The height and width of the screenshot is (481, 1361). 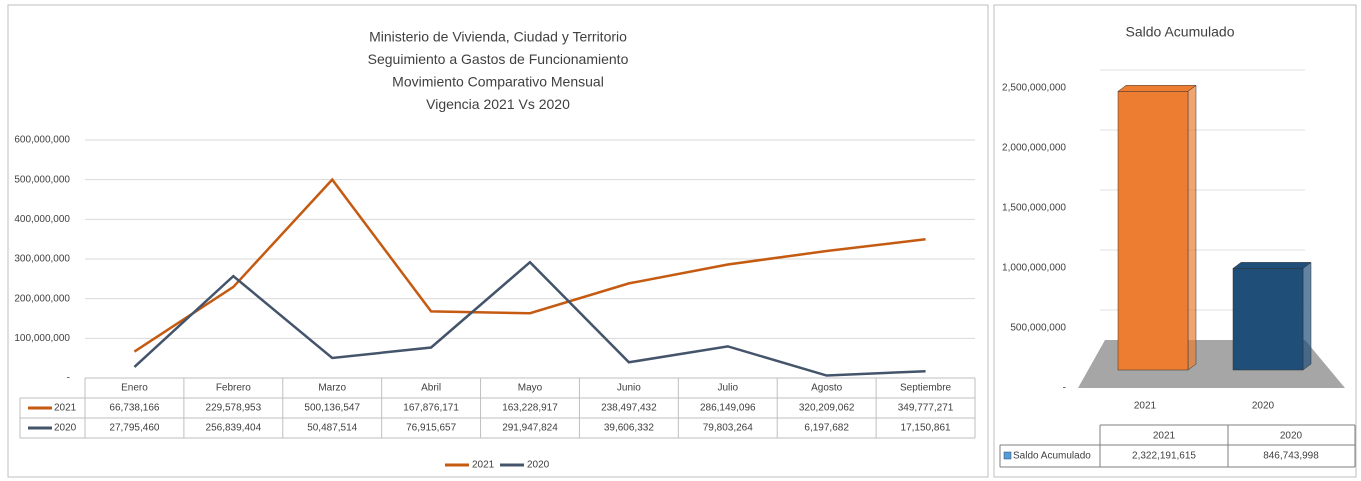 What do you see at coordinates (1034, 208) in the screenshot?
I see `y-tick-label: 1,500,000,000` at bounding box center [1034, 208].